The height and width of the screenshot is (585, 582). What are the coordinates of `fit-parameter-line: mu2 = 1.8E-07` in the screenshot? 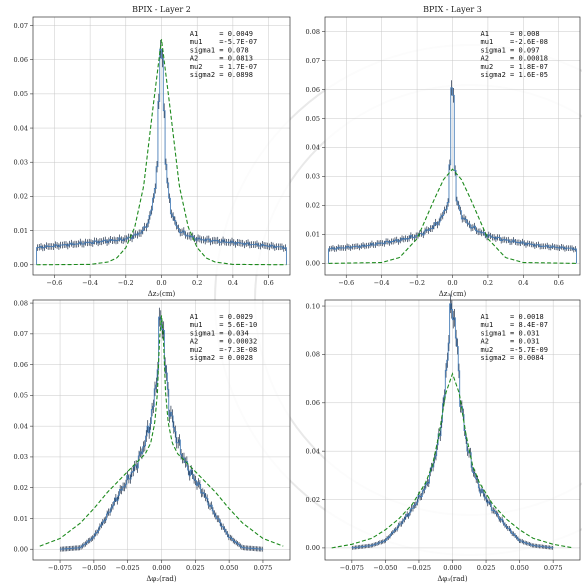 It's located at (514, 67).